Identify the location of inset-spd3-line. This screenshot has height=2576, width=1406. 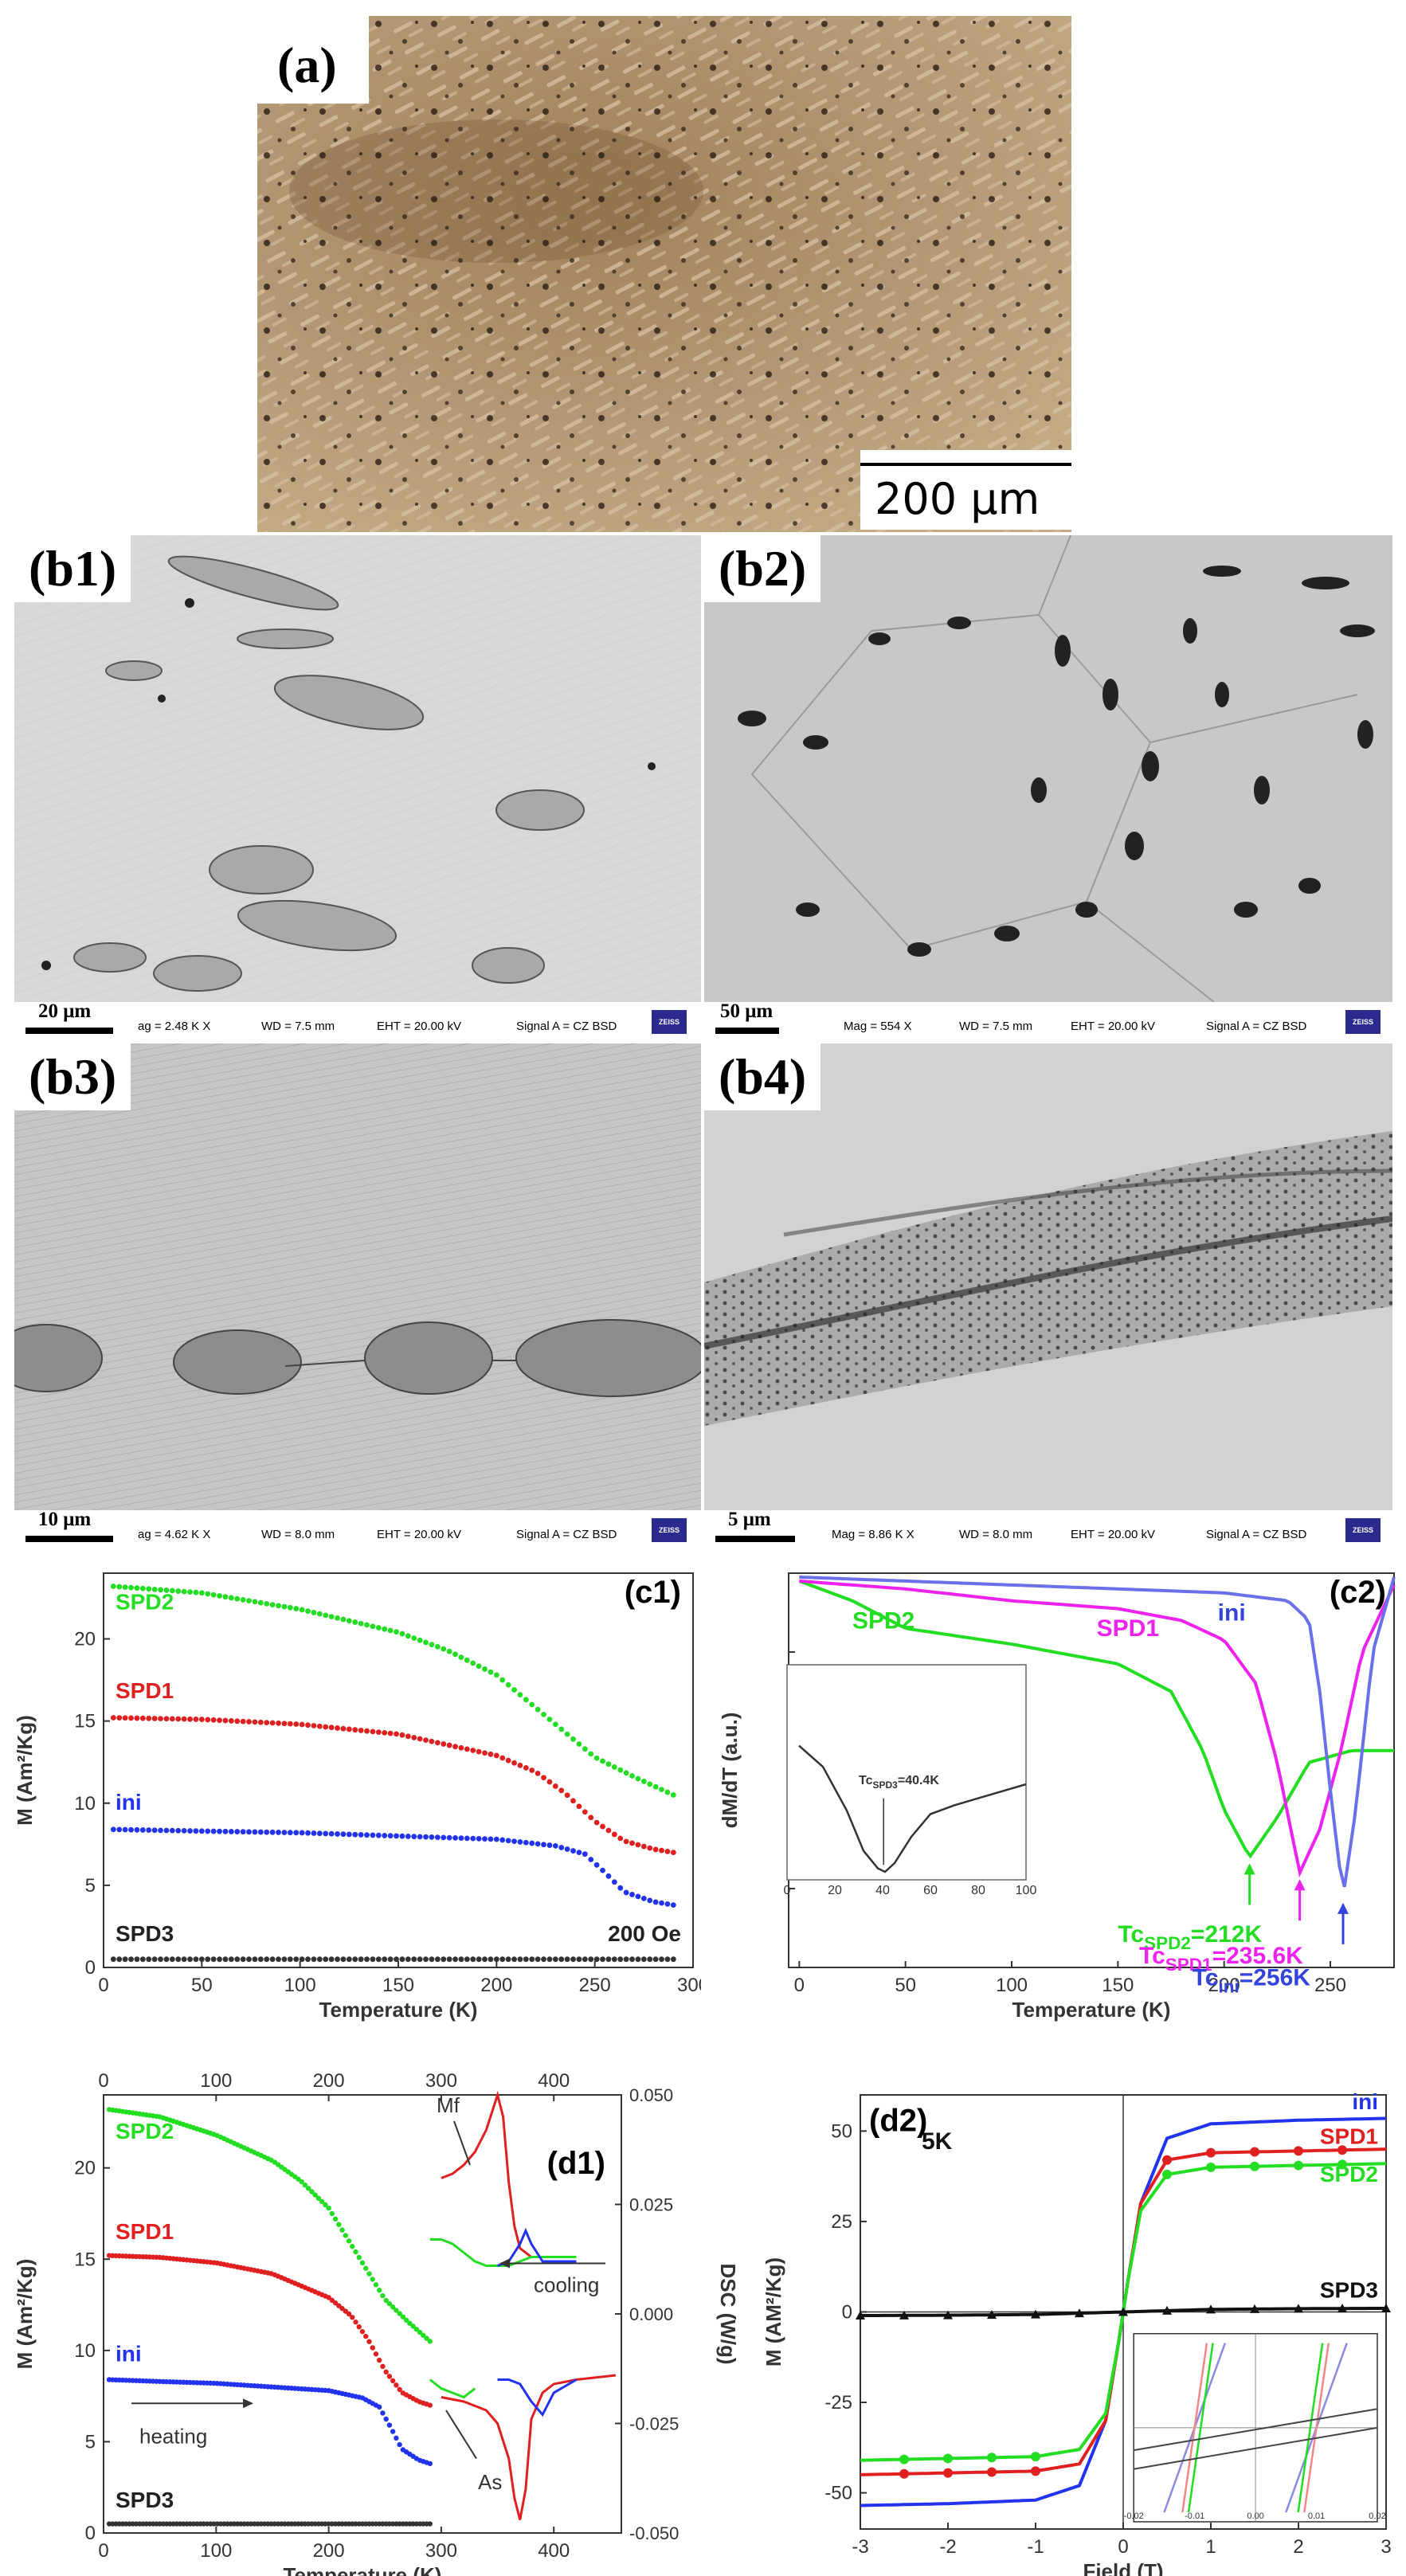
(1256, 2430).